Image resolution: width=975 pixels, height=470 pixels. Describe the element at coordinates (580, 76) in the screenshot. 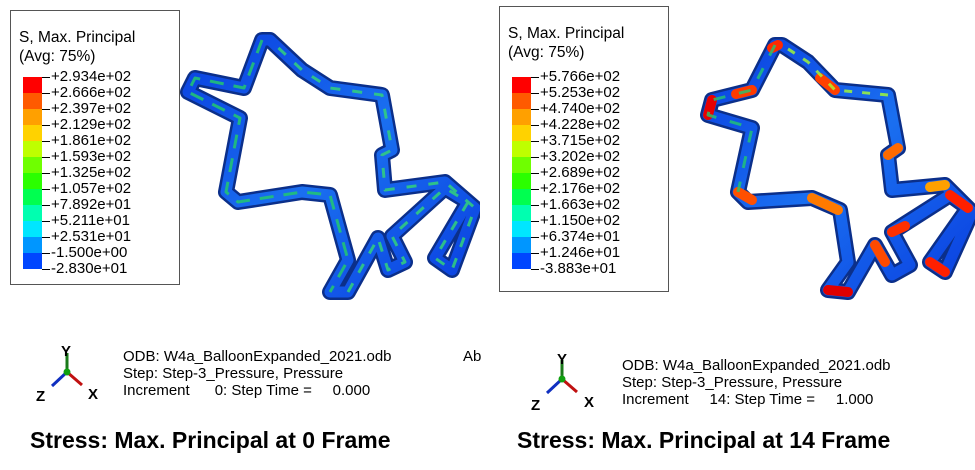

I see `legend-value: +5.766e+02` at that location.